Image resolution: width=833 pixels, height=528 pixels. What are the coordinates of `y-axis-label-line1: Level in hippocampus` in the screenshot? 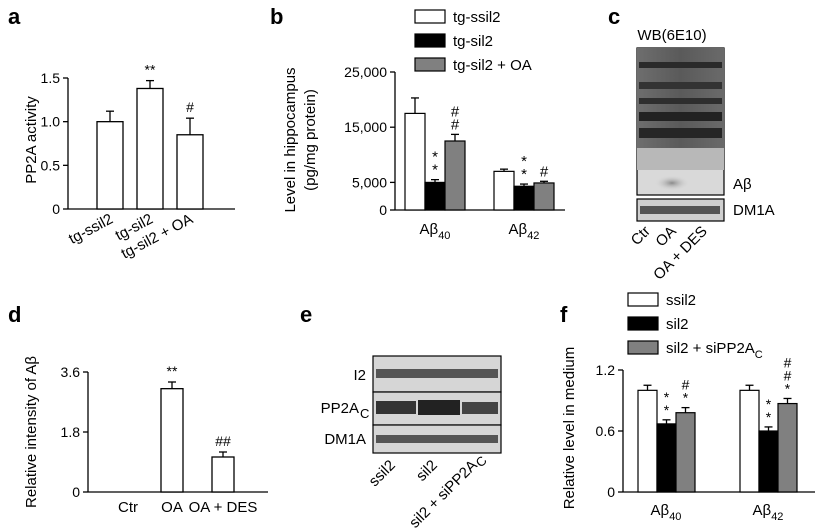 It's located at (290, 139).